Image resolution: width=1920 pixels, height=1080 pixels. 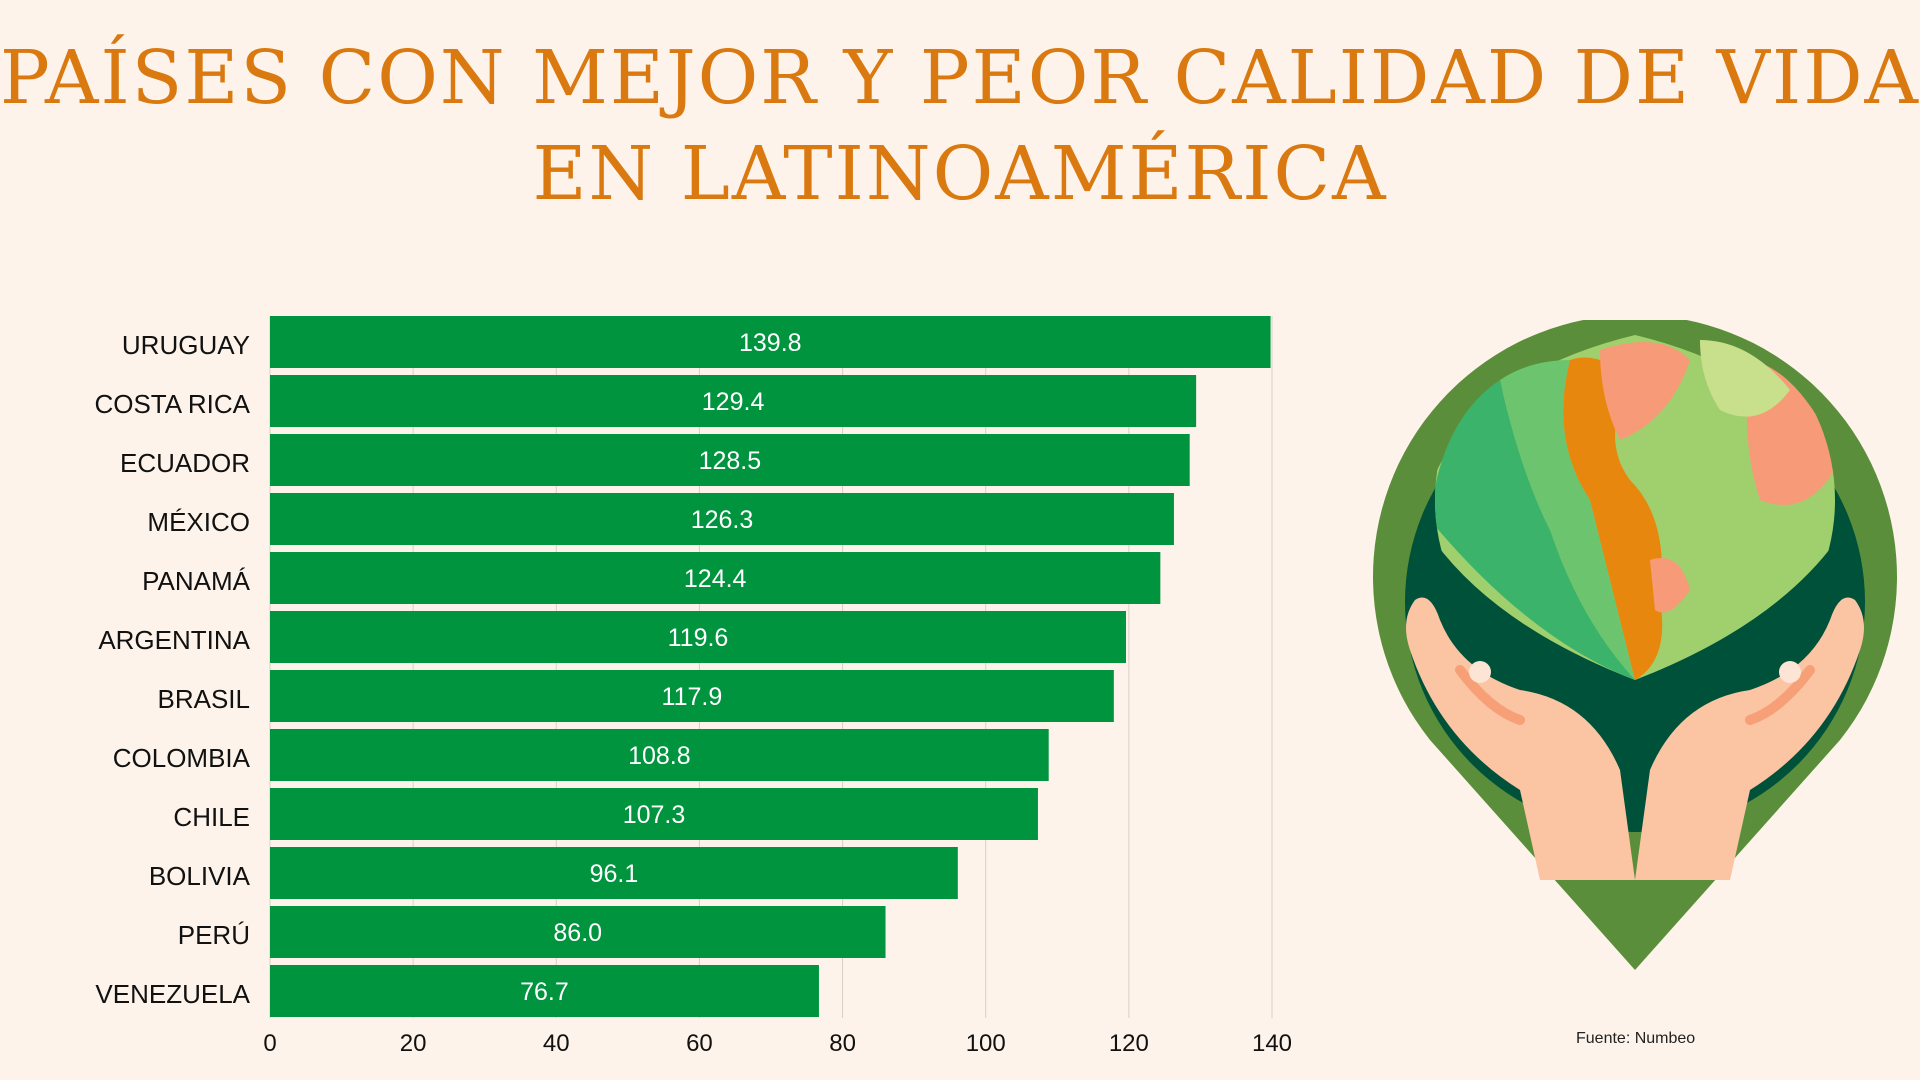 I want to click on data-label: 108.8, so click(x=659, y=756).